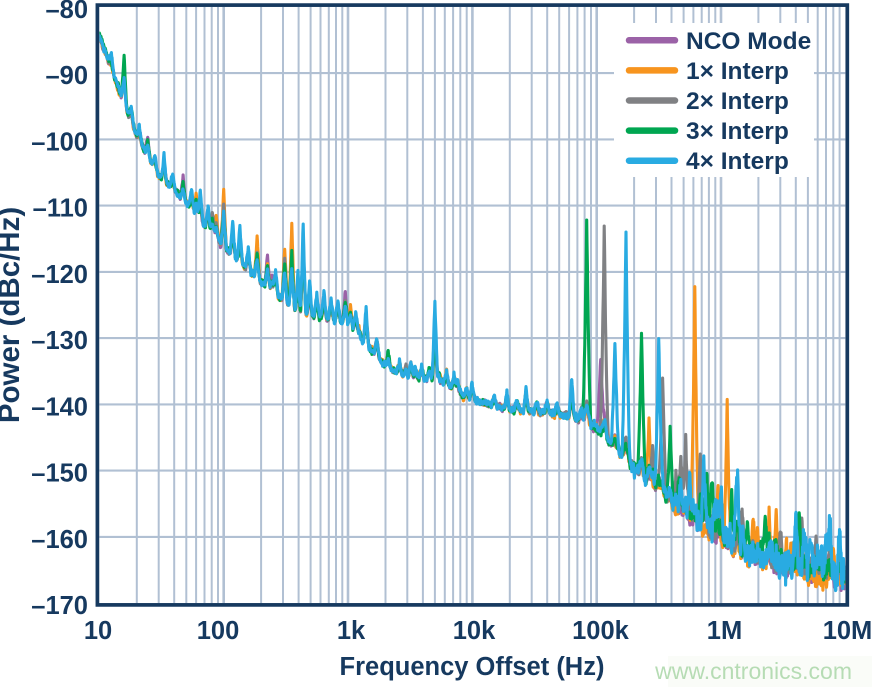  Describe the element at coordinates (351, 631) in the screenshot. I see `svg-text: 1k` at that location.